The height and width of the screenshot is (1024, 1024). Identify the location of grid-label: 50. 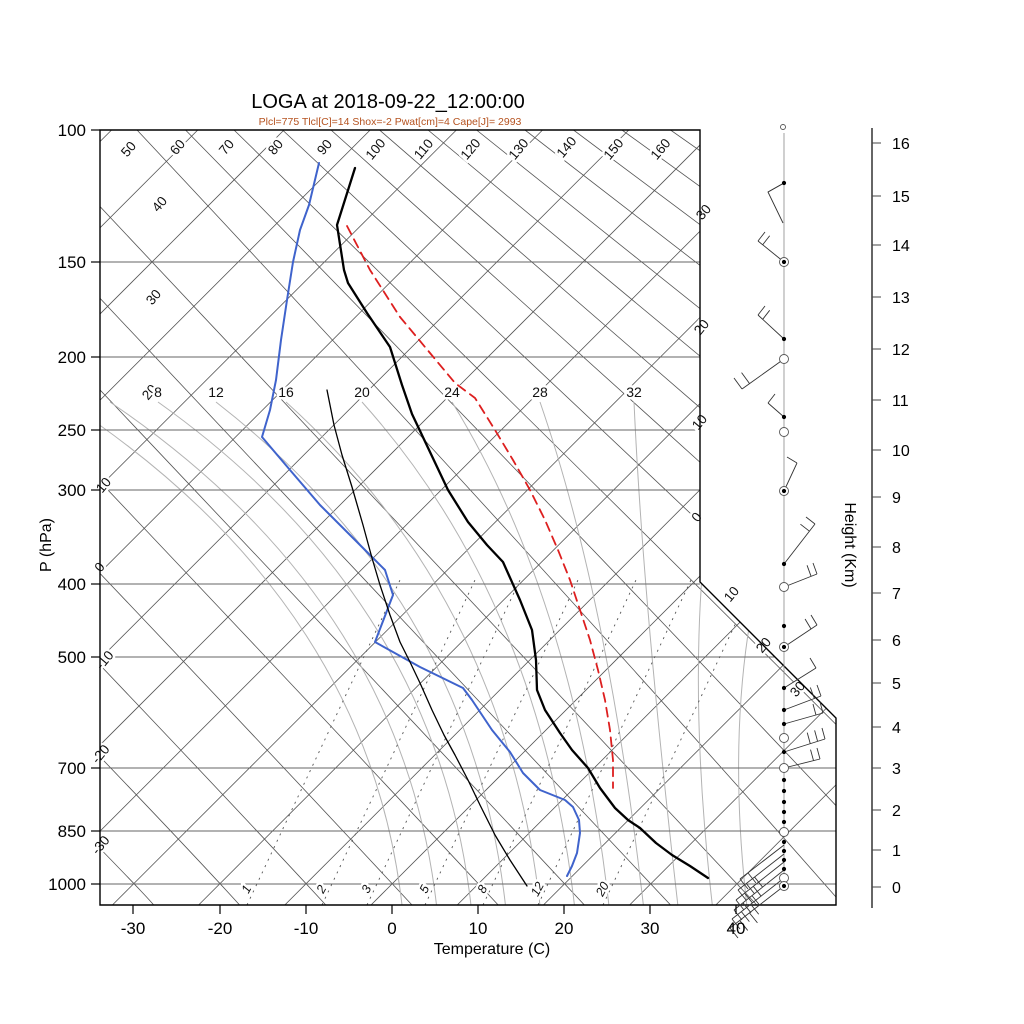
(128, 149).